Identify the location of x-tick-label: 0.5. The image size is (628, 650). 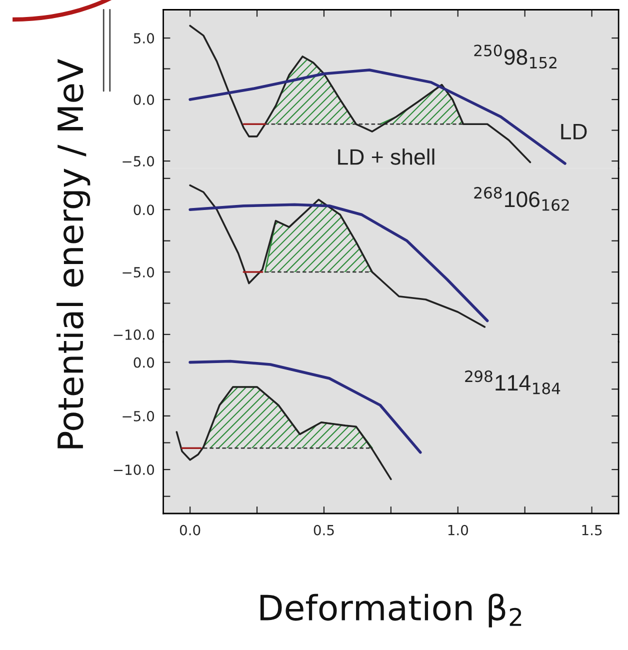
(324, 530).